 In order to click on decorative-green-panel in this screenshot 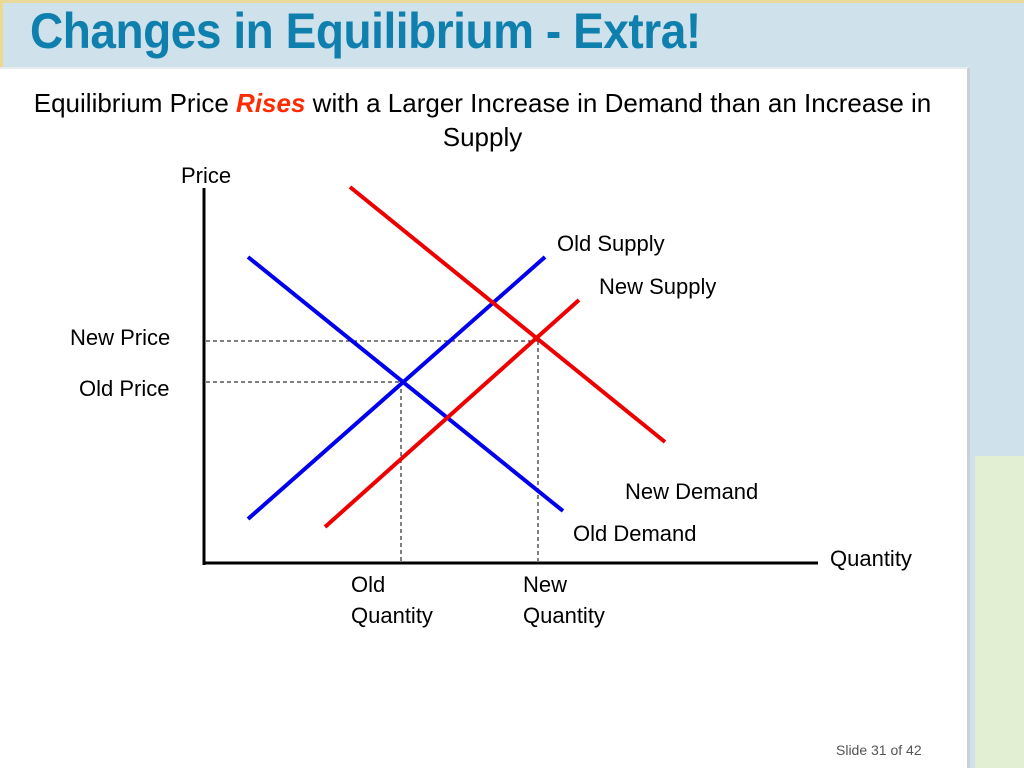, I will do `click(999, 612)`.